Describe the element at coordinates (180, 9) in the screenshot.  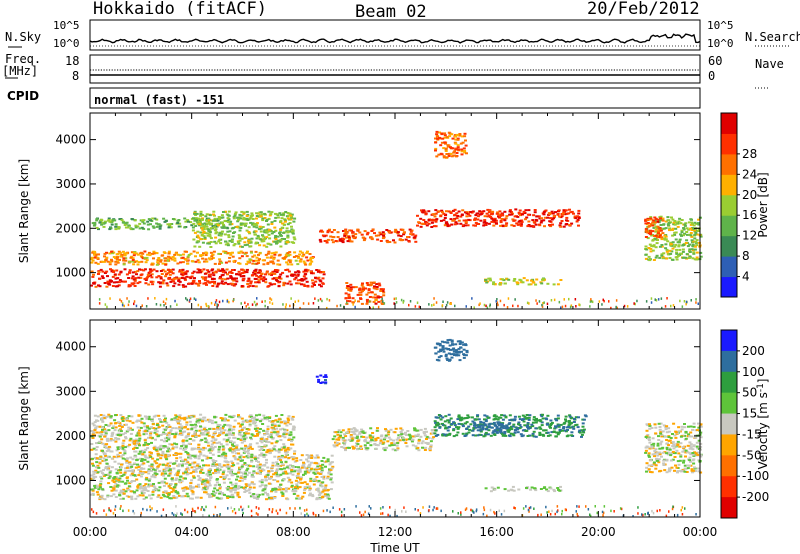
I see `site-title: Hokkaido (fitACF)` at that location.